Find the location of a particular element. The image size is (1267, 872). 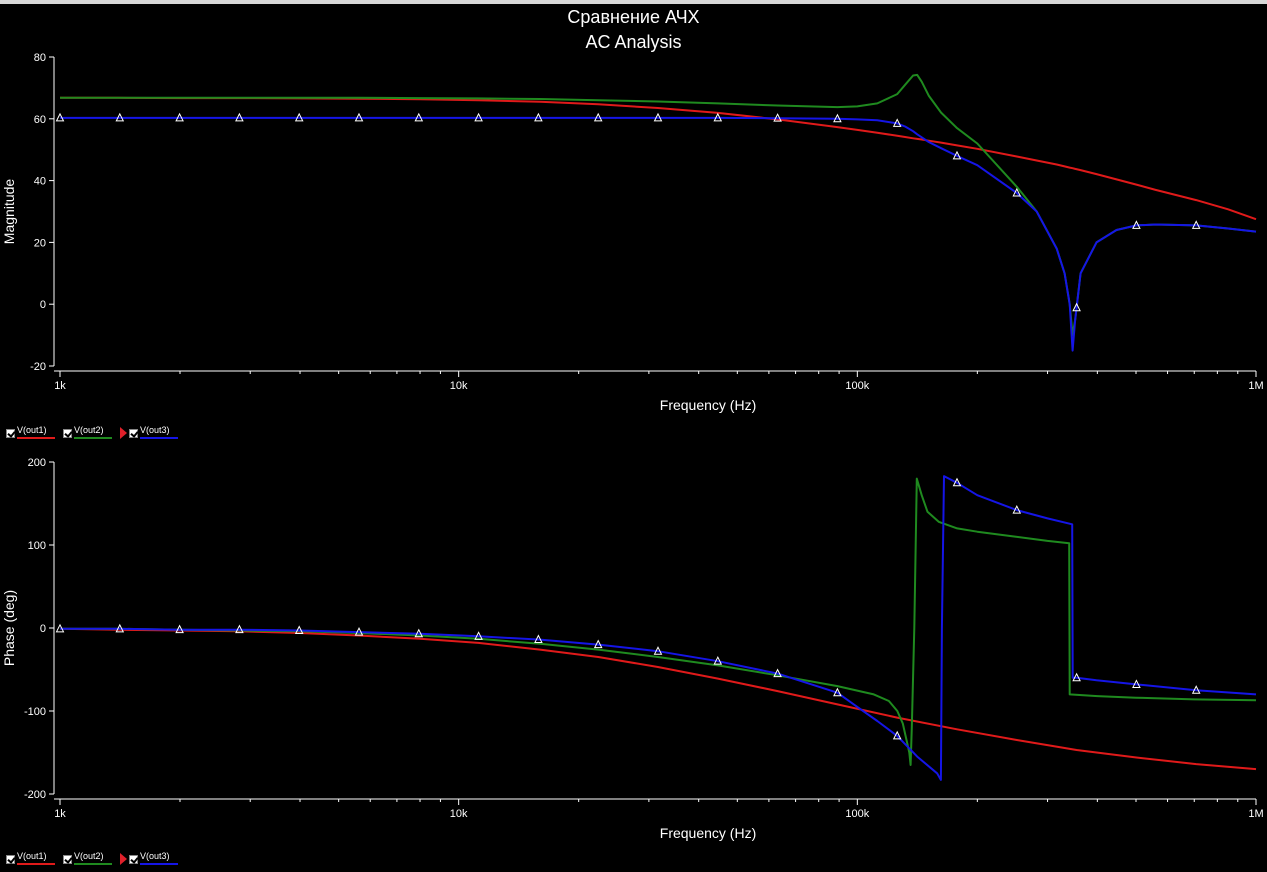

chart-subtitle: AC Analysis is located at coordinates (633, 42).